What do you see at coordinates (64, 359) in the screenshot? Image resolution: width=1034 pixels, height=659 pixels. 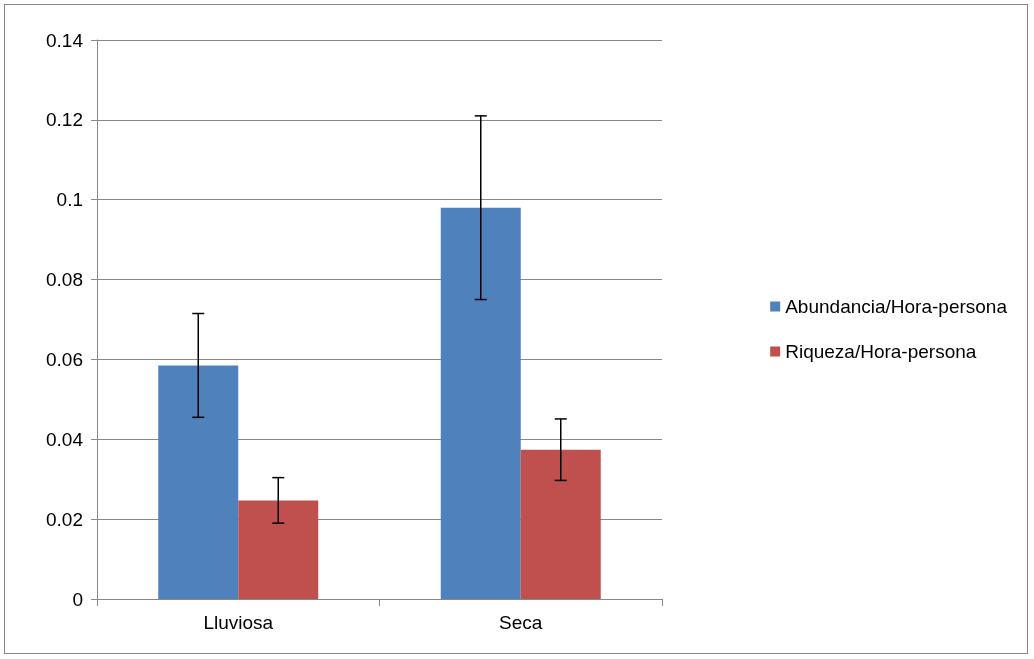 I see `y-tick-label: 0.06` at bounding box center [64, 359].